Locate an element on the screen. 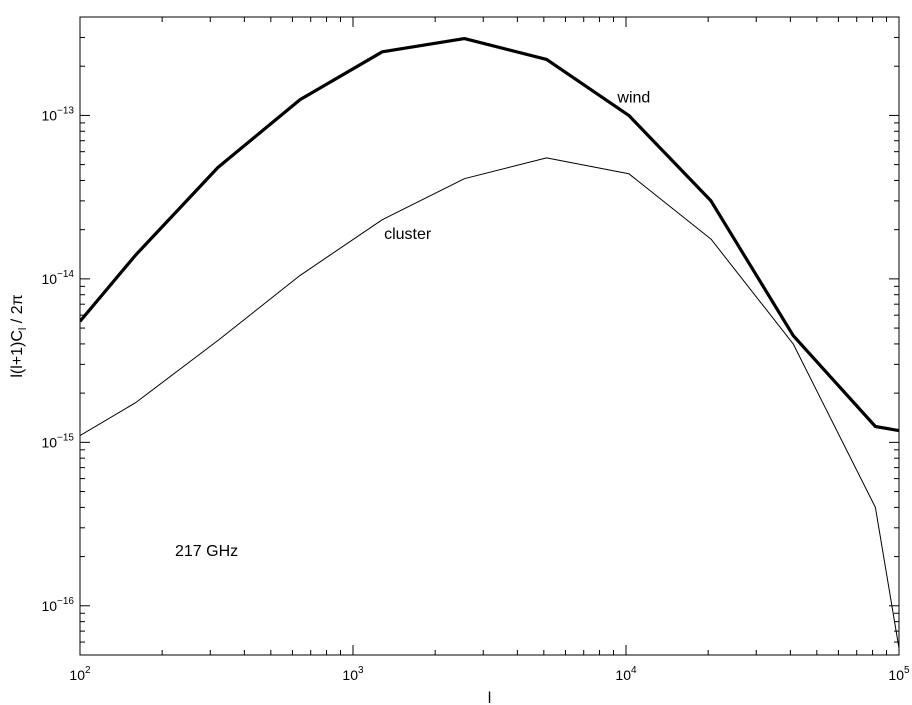 This screenshot has height=705, width=912. x-tick-label: 10³ is located at coordinates (353, 674).